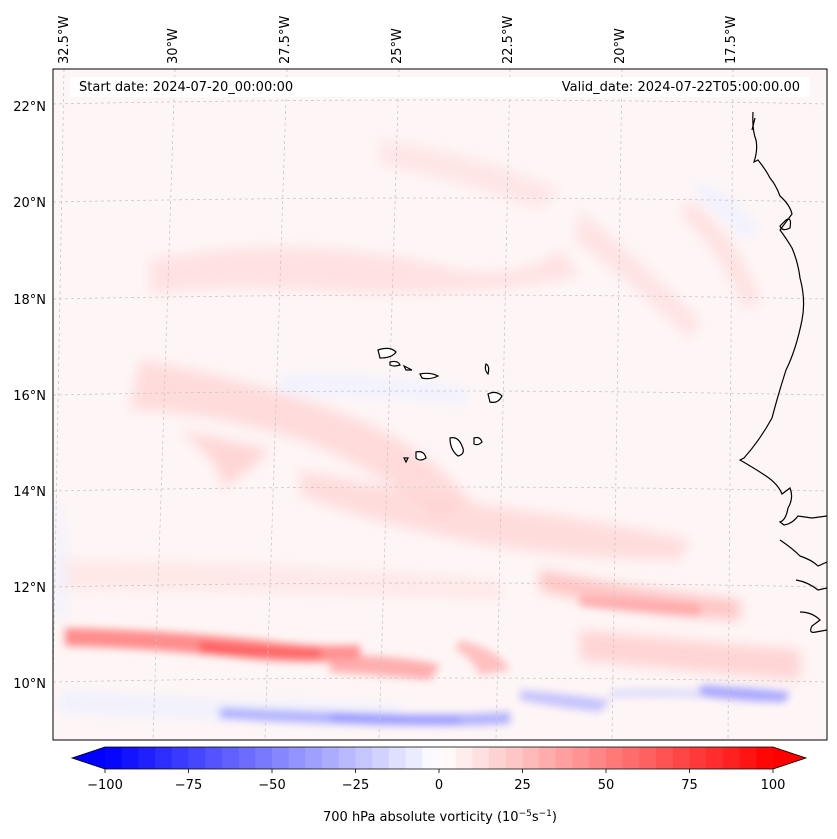 The height and width of the screenshot is (839, 837). I want to click on info-box, so click(440, 87).